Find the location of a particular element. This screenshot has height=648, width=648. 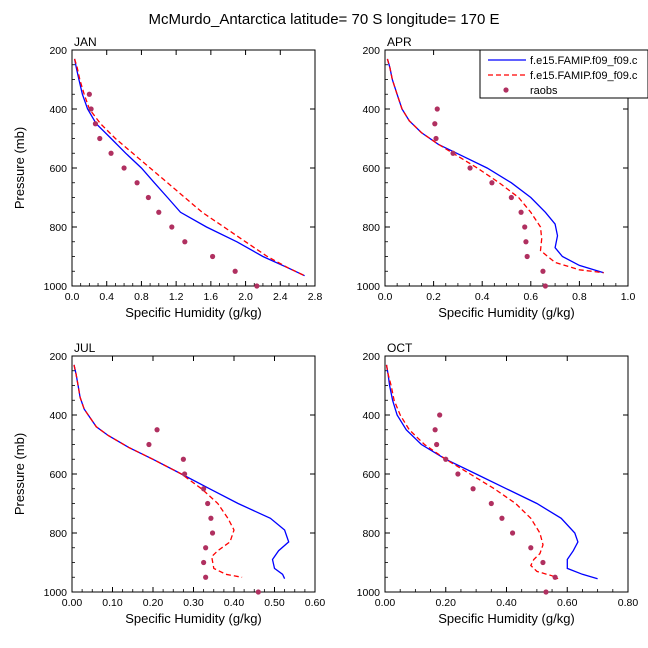

x-tick-label: 0.10 is located at coordinates (112, 603).